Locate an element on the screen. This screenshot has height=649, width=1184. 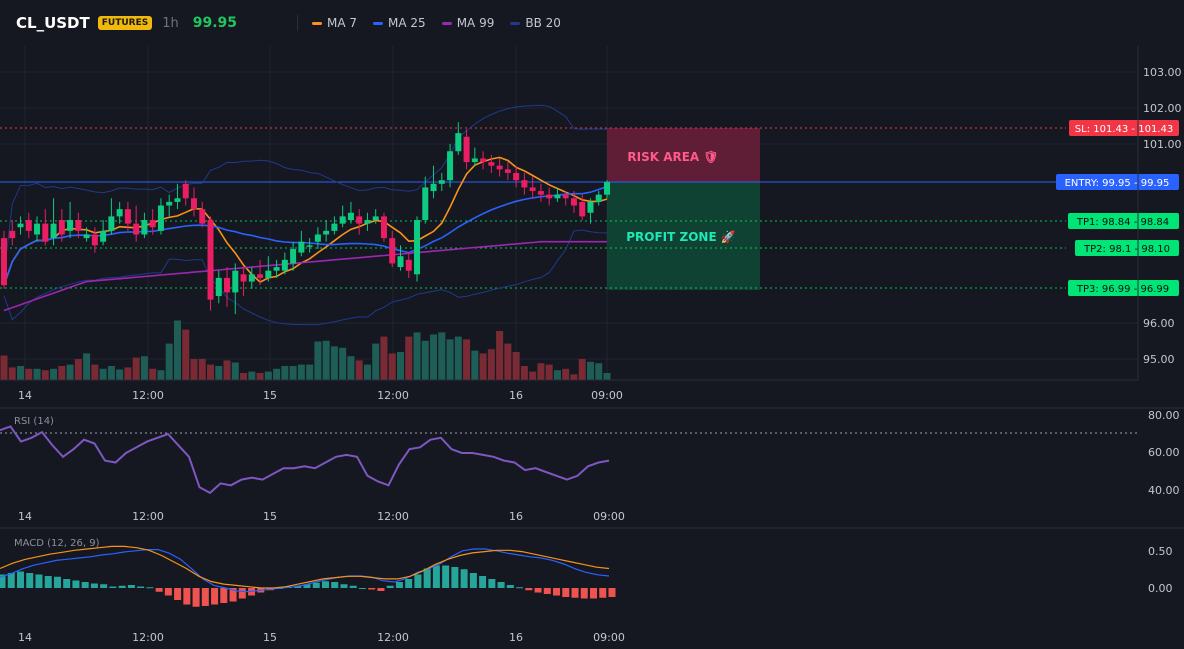
price-axis: 103.00 102.00 101.00 96.00 95.00 is located at coordinates (1162, 216).